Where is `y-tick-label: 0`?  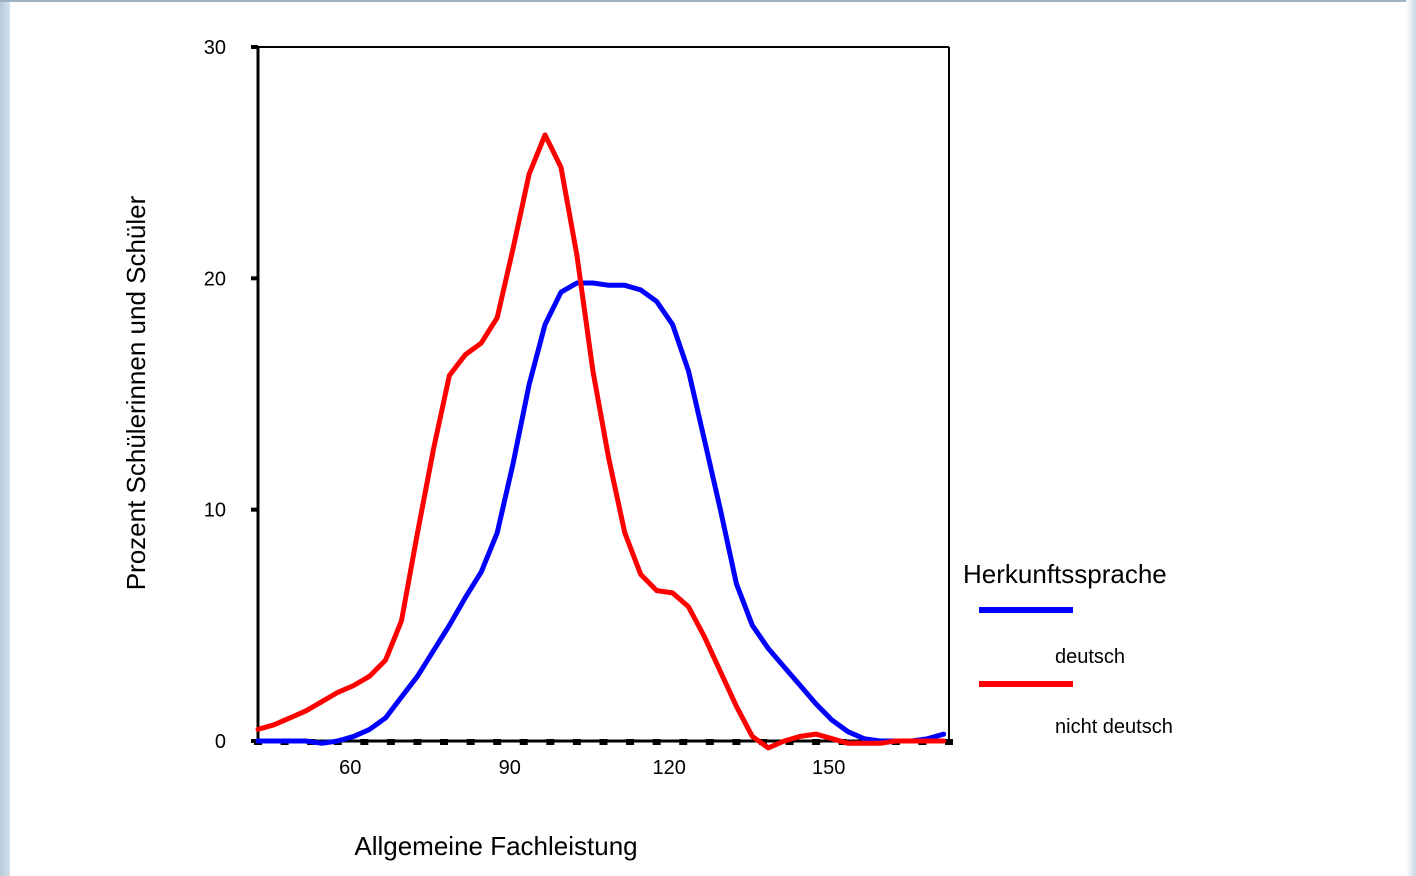 y-tick-label: 0 is located at coordinates (220, 742).